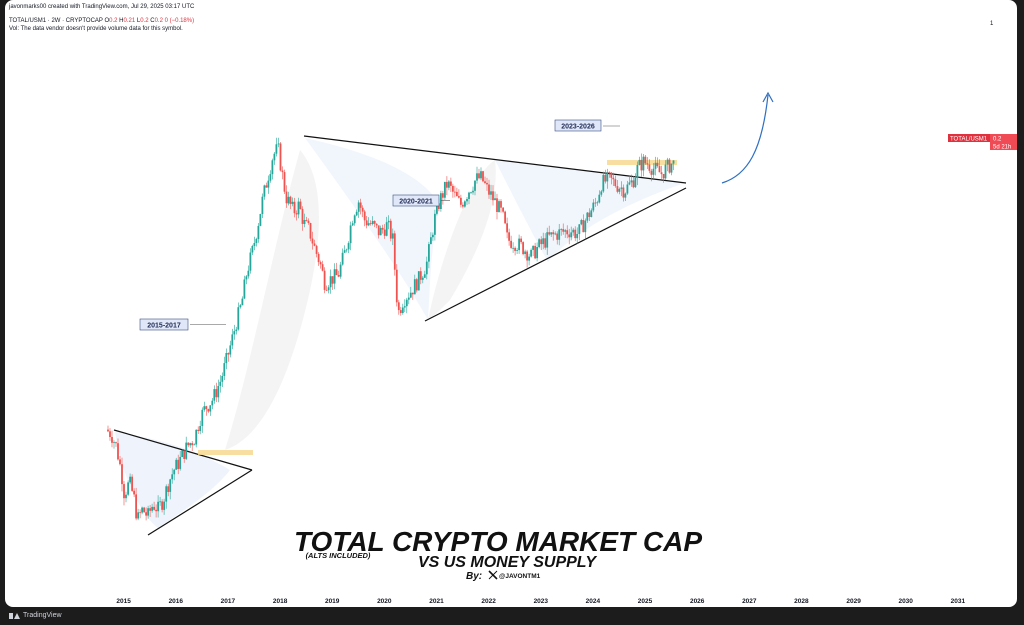  What do you see at coordinates (474, 576) in the screenshot?
I see `overlay-by: By:` at bounding box center [474, 576].